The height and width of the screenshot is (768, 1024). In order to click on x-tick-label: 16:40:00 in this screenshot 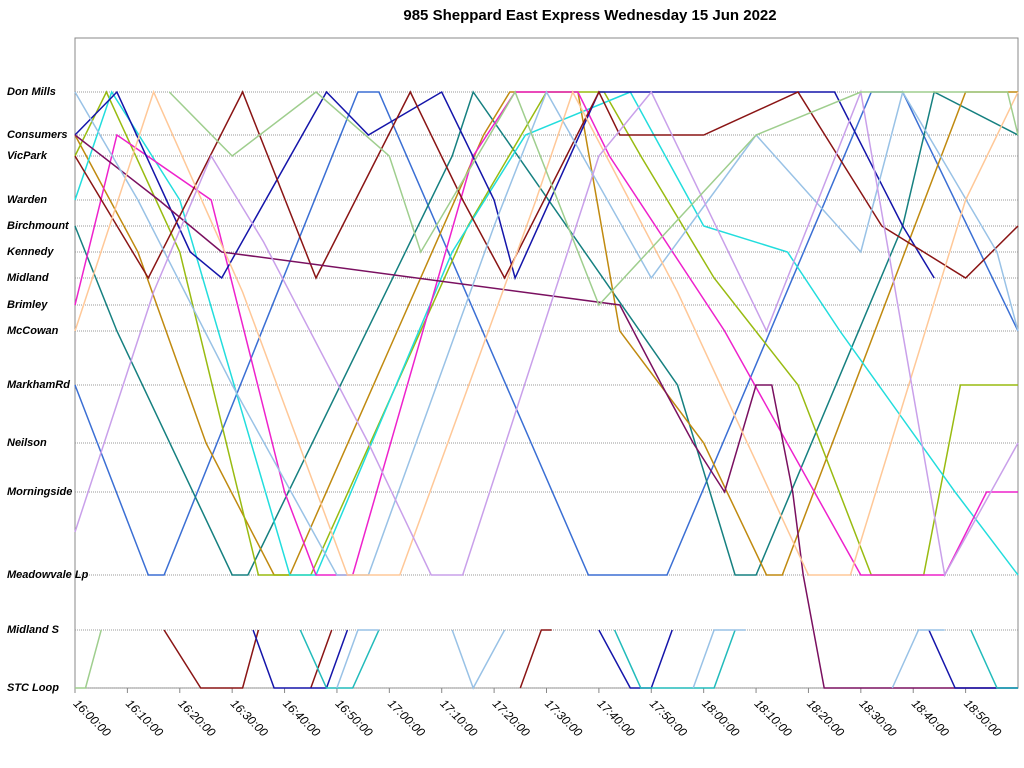, I will do `click(301, 717)`.